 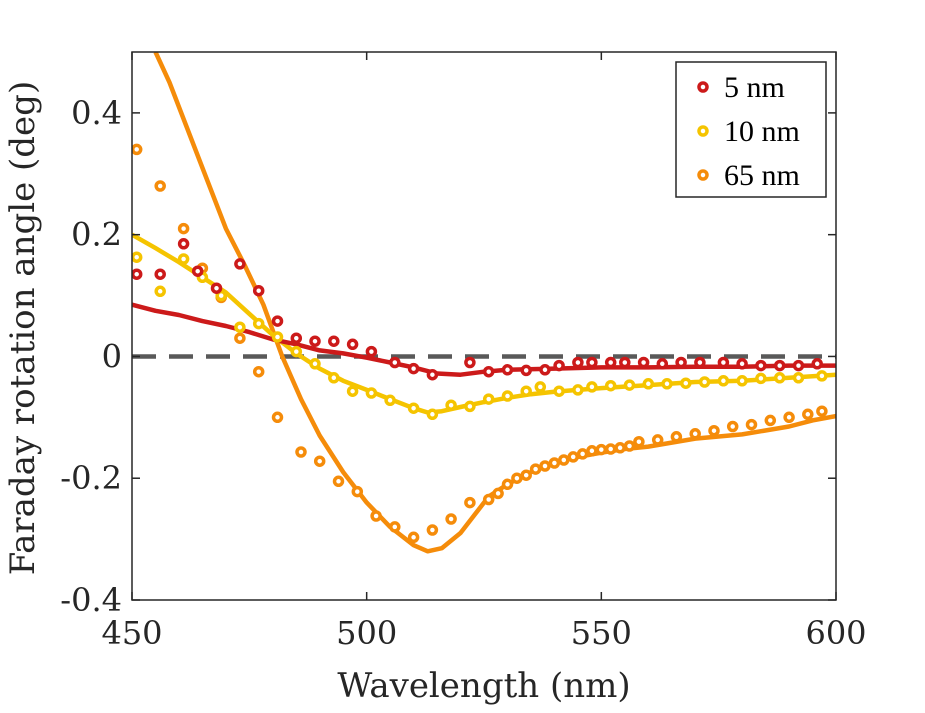 What do you see at coordinates (762, 131) in the screenshot?
I see `legend-label: 10 nm` at bounding box center [762, 131].